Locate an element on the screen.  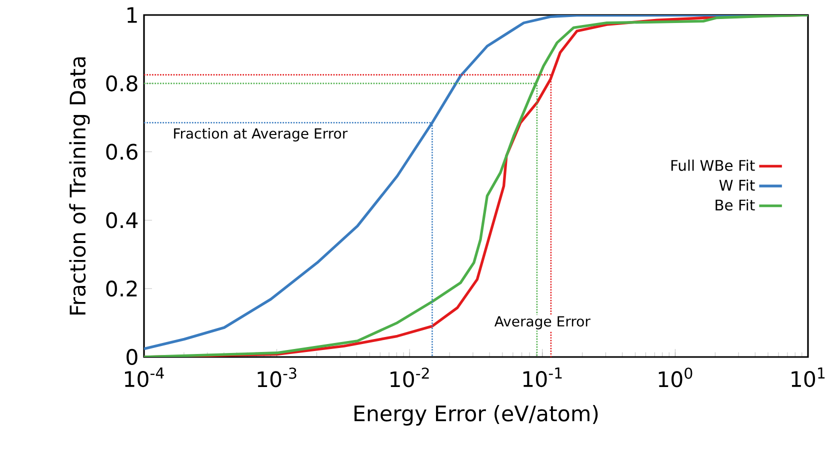
x-tick-label: 10$^{-4}$ is located at coordinates (144, 378).